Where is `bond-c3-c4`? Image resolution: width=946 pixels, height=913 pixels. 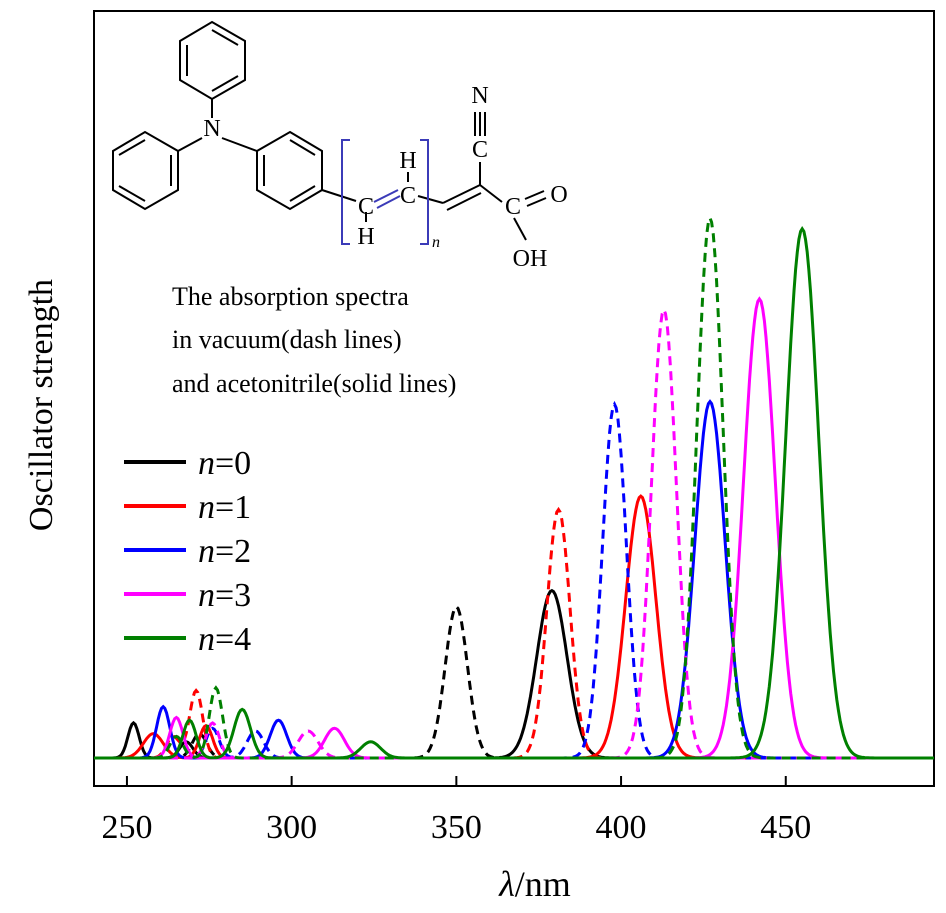 bond-c3-c4 is located at coordinates (461, 194).